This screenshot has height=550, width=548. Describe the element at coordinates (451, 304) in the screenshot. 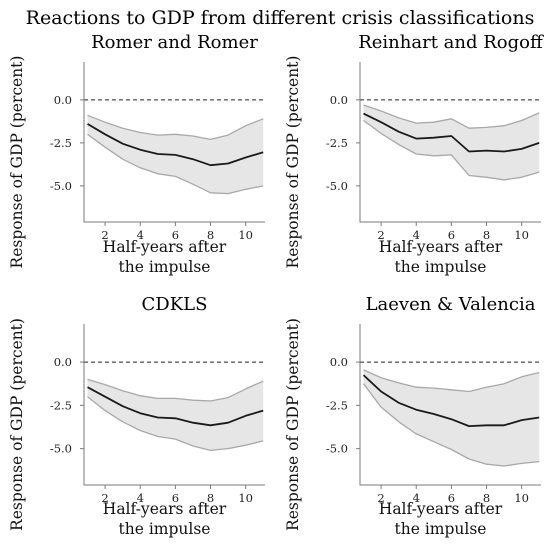

I see `panel-title: Laeven & Valencia` at that location.